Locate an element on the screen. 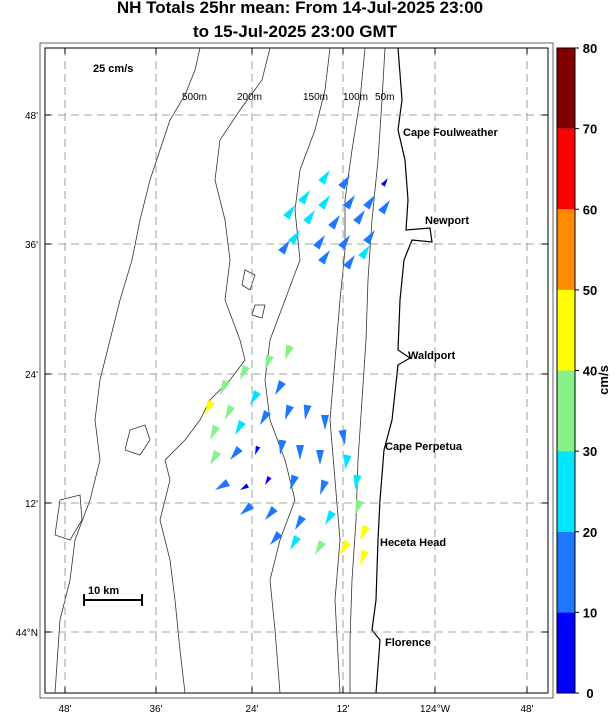  lon-tick-label: 124°W is located at coordinates (435, 709).